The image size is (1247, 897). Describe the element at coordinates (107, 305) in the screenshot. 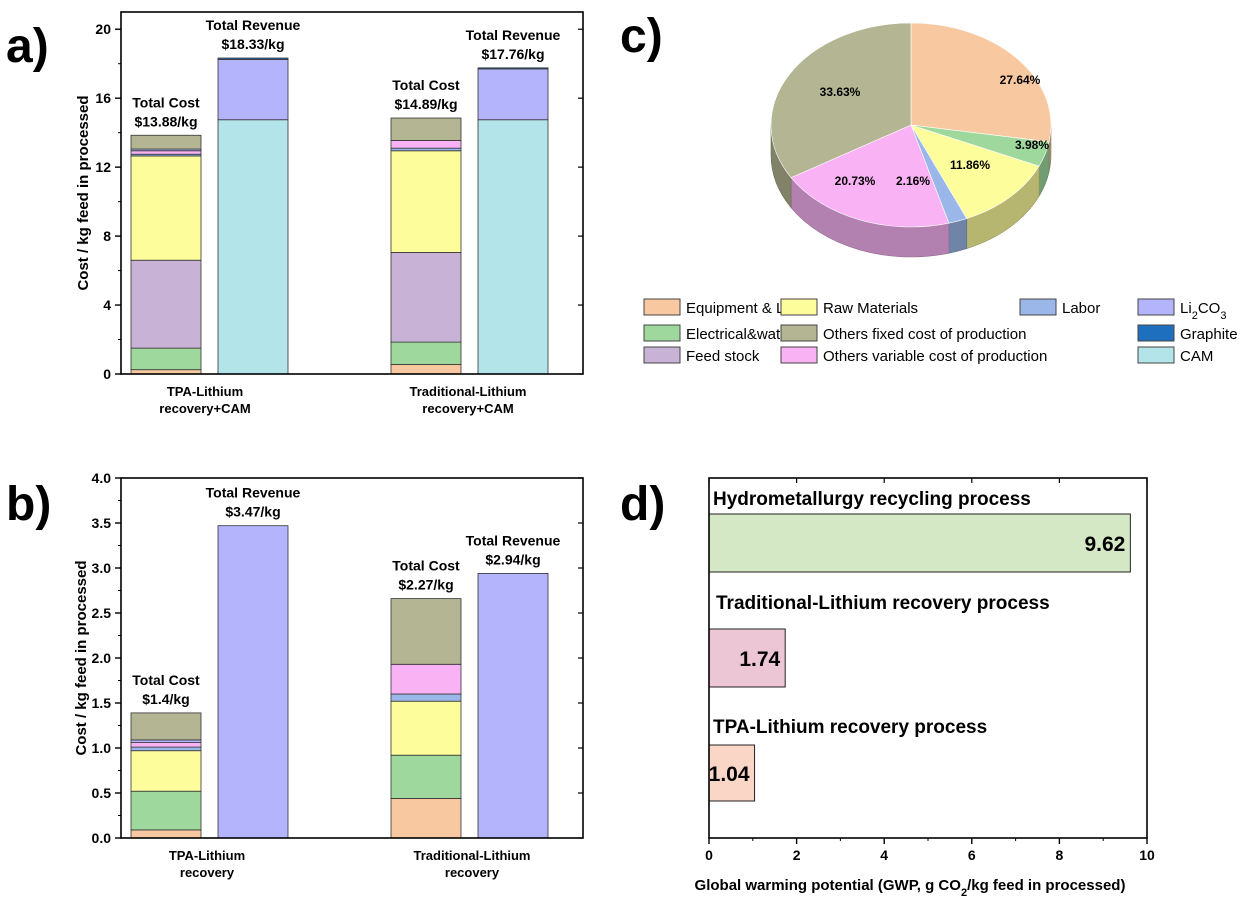

I see `y-tick-label: 4` at that location.